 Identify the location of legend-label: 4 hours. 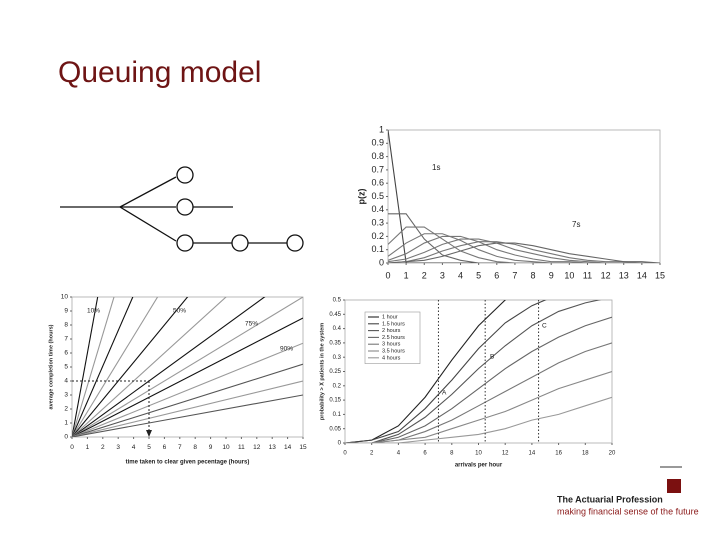
(391, 358).